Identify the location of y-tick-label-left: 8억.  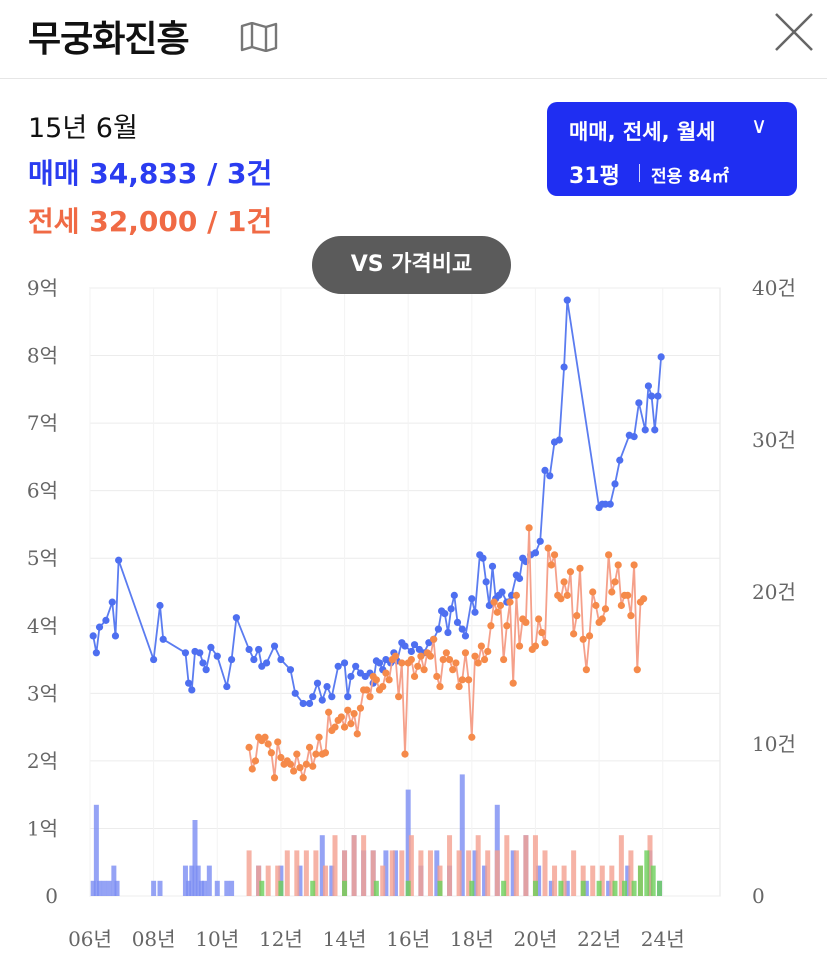
(42, 356).